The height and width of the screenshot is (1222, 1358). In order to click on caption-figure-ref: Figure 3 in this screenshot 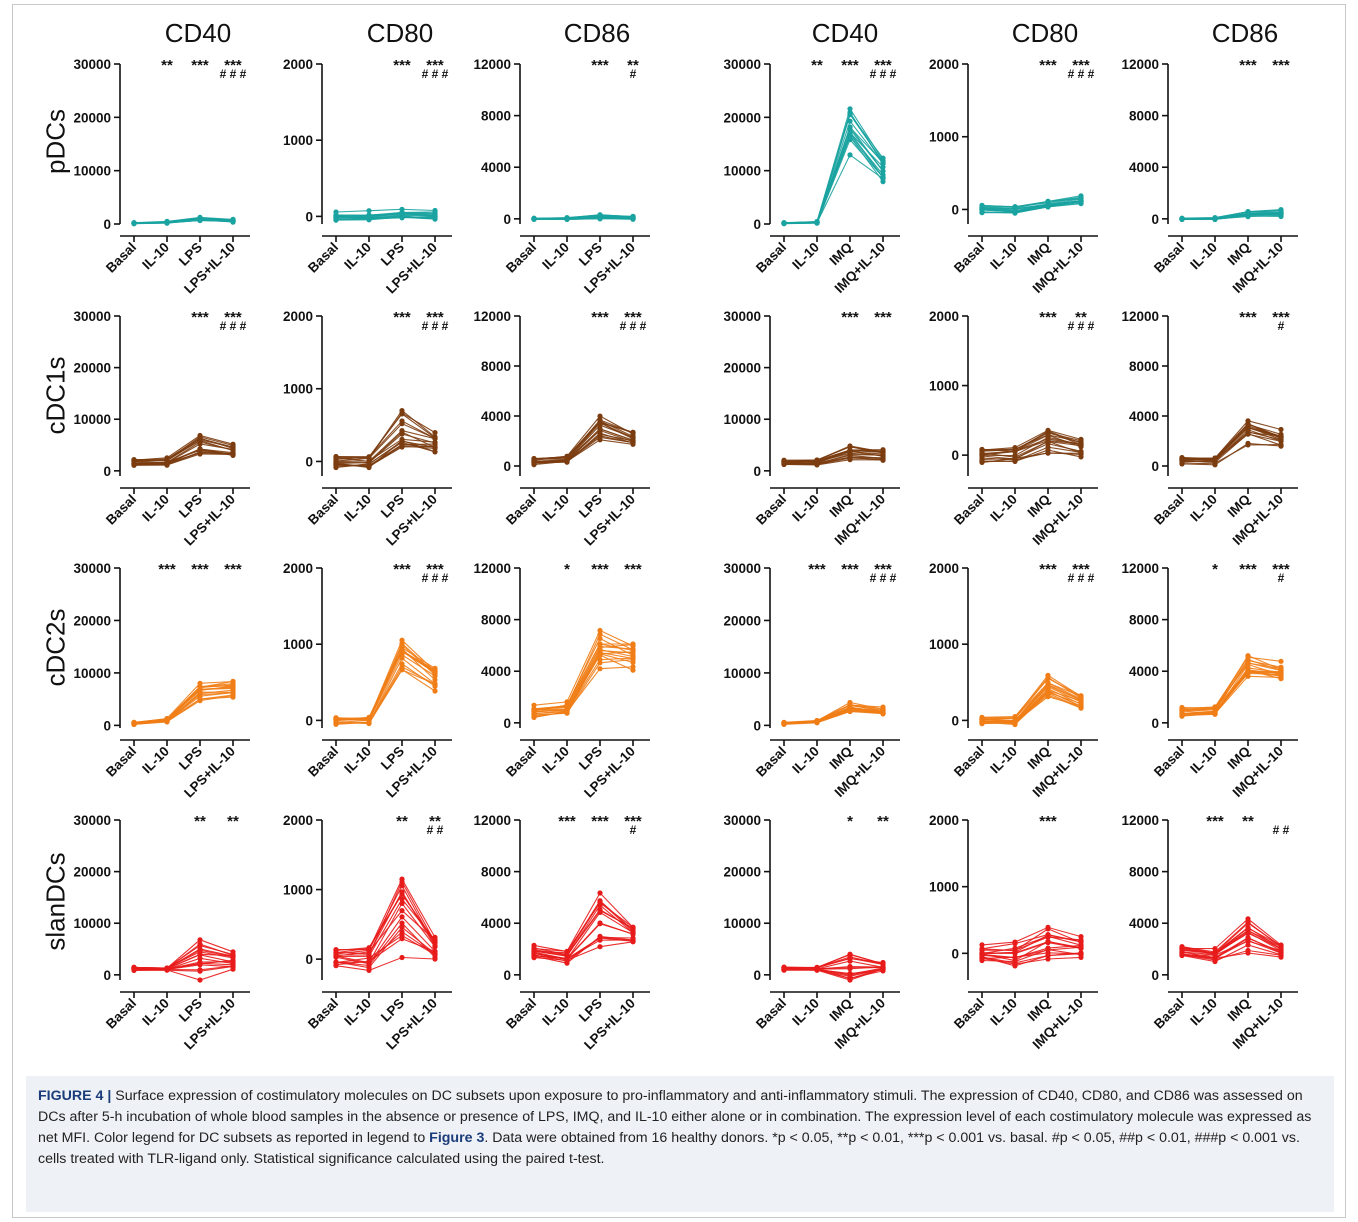, I will do `click(457, 1138)`.